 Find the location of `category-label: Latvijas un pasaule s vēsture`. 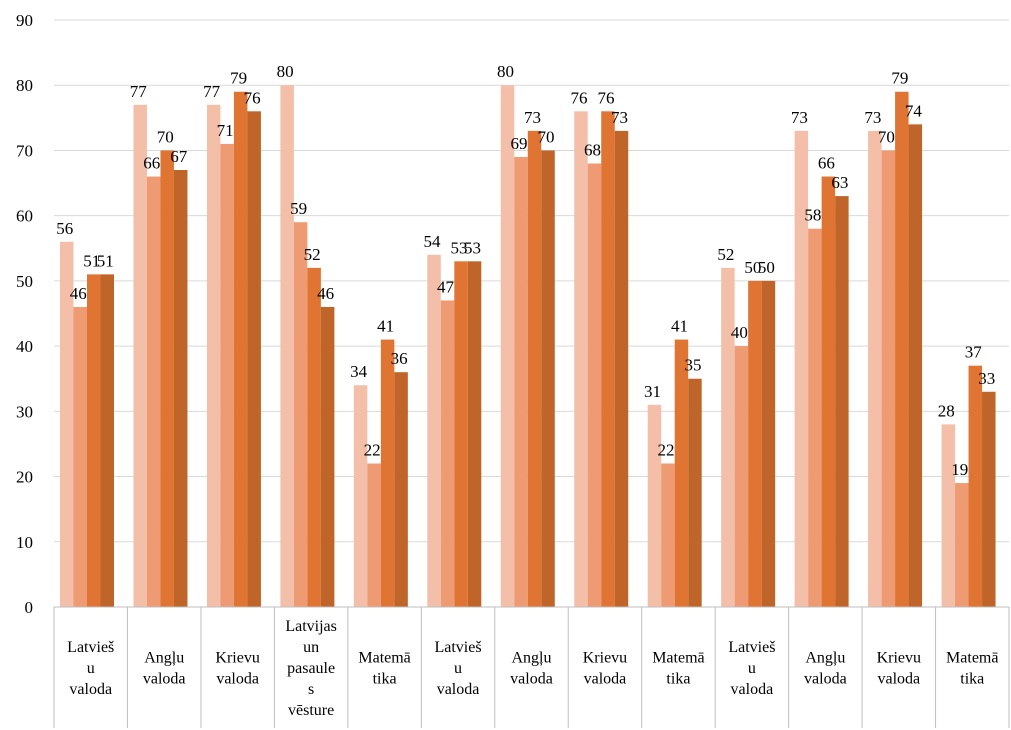

category-label: Latvijas un pasaule s vēsture is located at coordinates (311, 668).